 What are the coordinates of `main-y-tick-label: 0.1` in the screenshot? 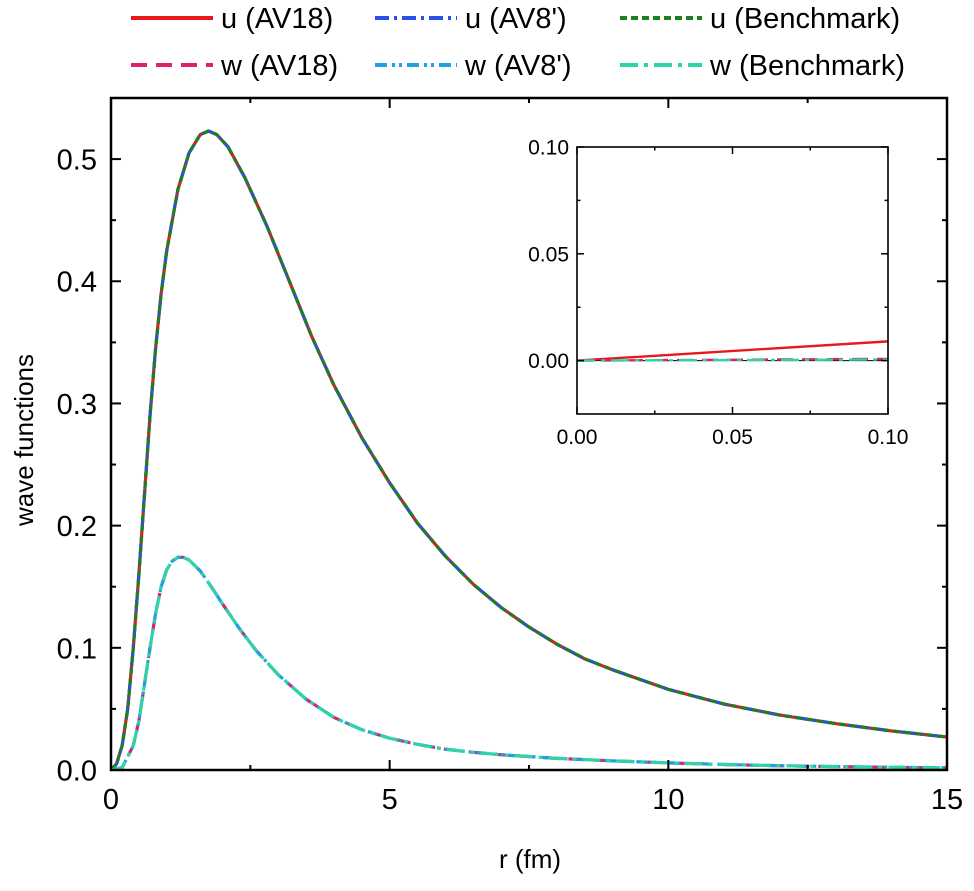 It's located at (77, 649).